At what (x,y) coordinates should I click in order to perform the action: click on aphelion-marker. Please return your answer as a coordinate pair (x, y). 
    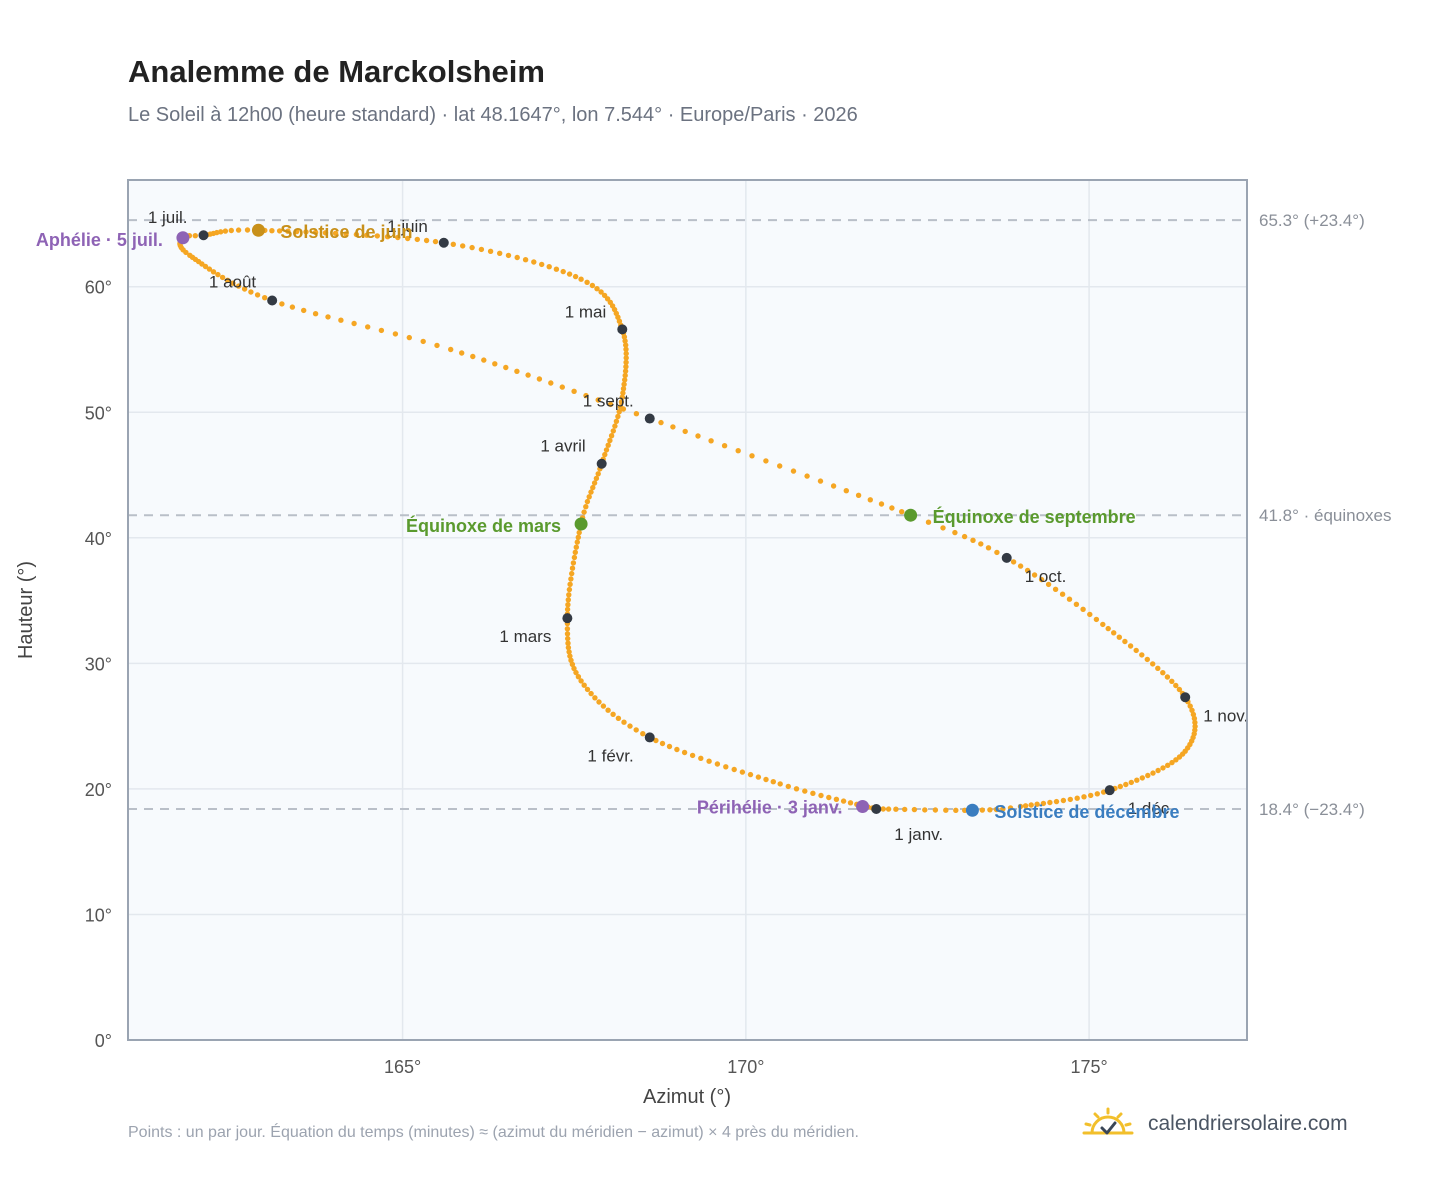
    Looking at the image, I should click on (183, 238).